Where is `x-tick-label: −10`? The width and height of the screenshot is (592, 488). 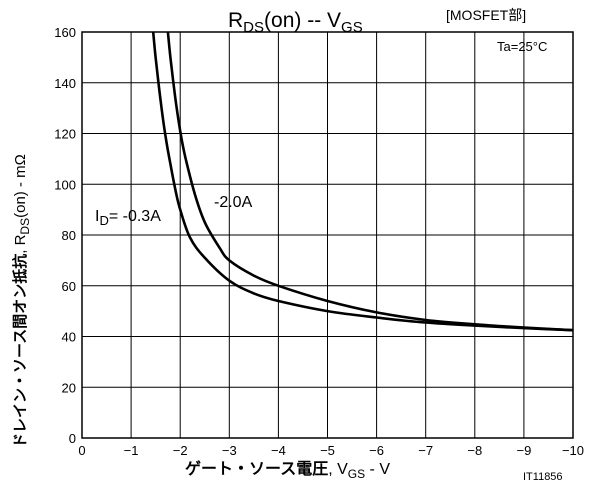
x-tick-label: −10 is located at coordinates (573, 450).